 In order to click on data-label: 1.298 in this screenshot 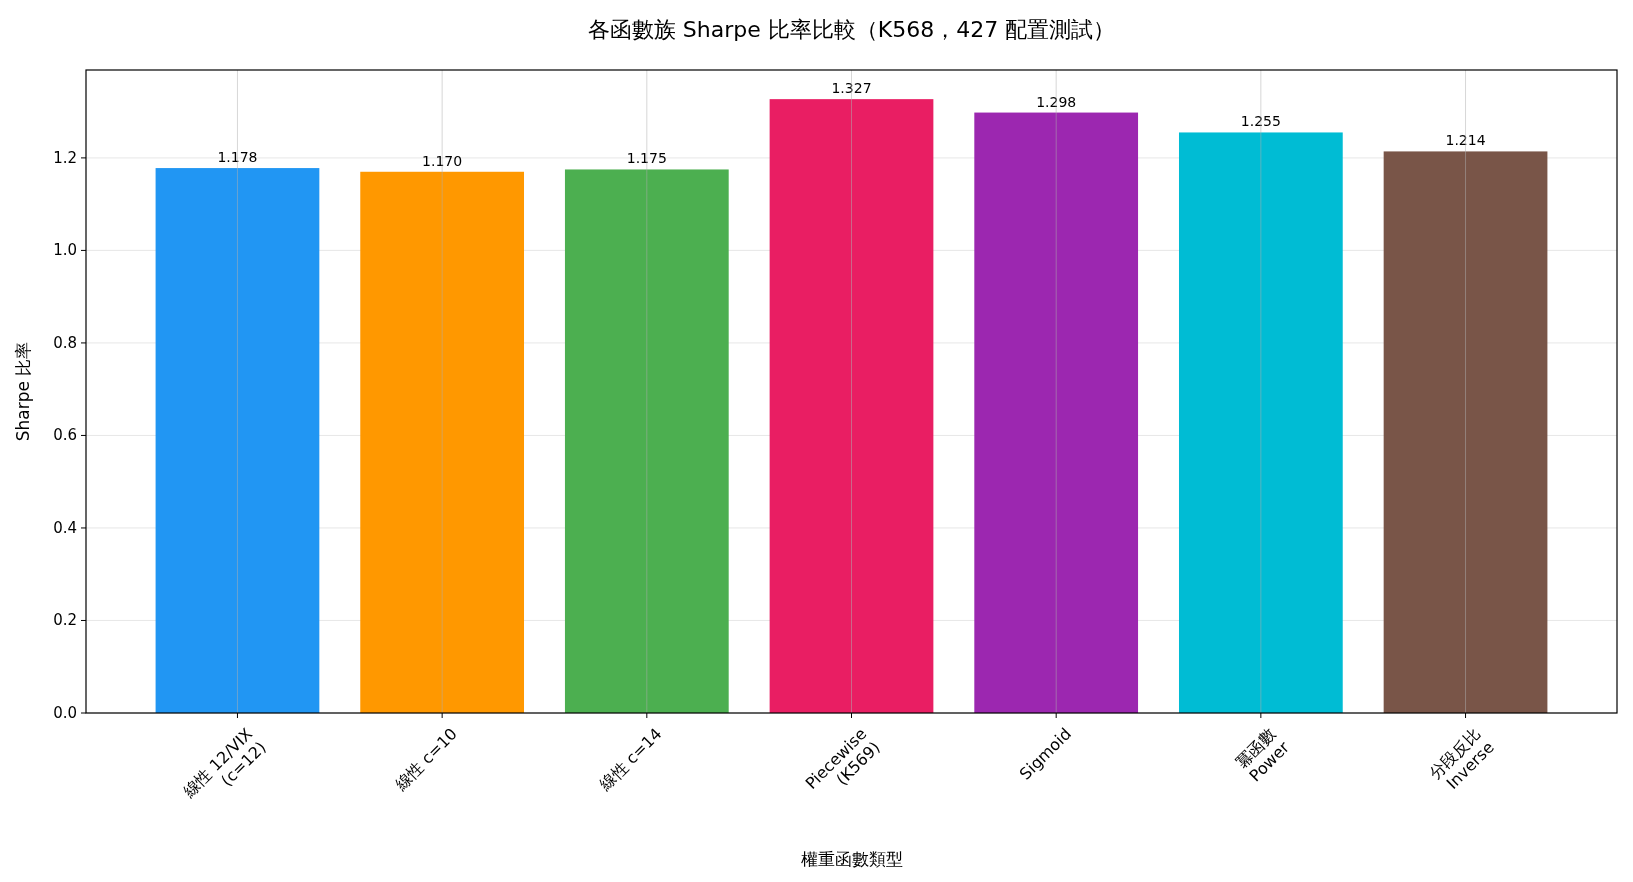, I will do `click(1056, 101)`.